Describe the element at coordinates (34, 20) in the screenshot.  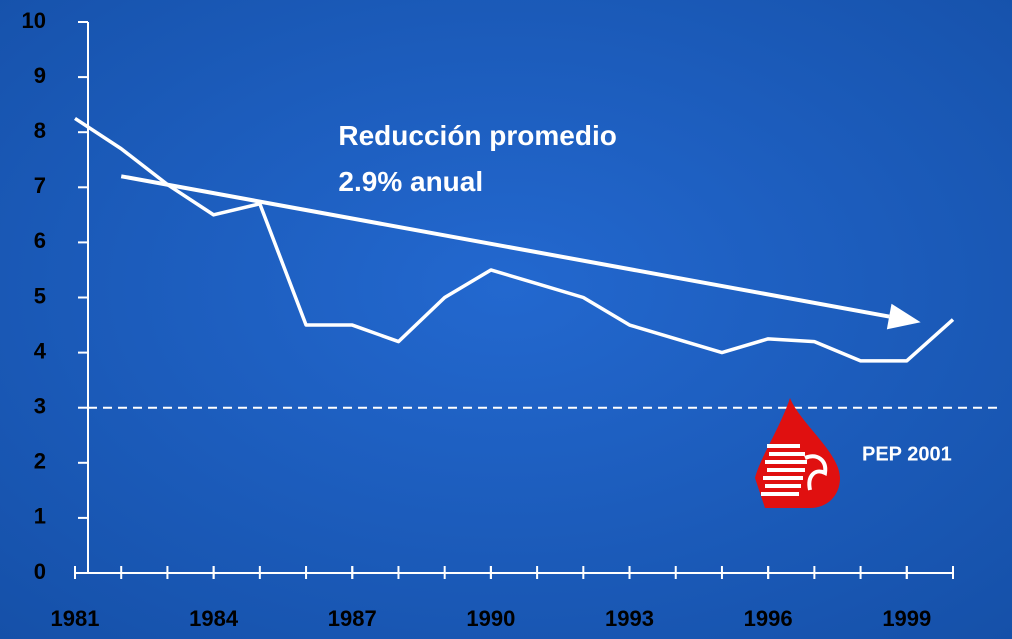
I see `y-tick-label: 10` at that location.